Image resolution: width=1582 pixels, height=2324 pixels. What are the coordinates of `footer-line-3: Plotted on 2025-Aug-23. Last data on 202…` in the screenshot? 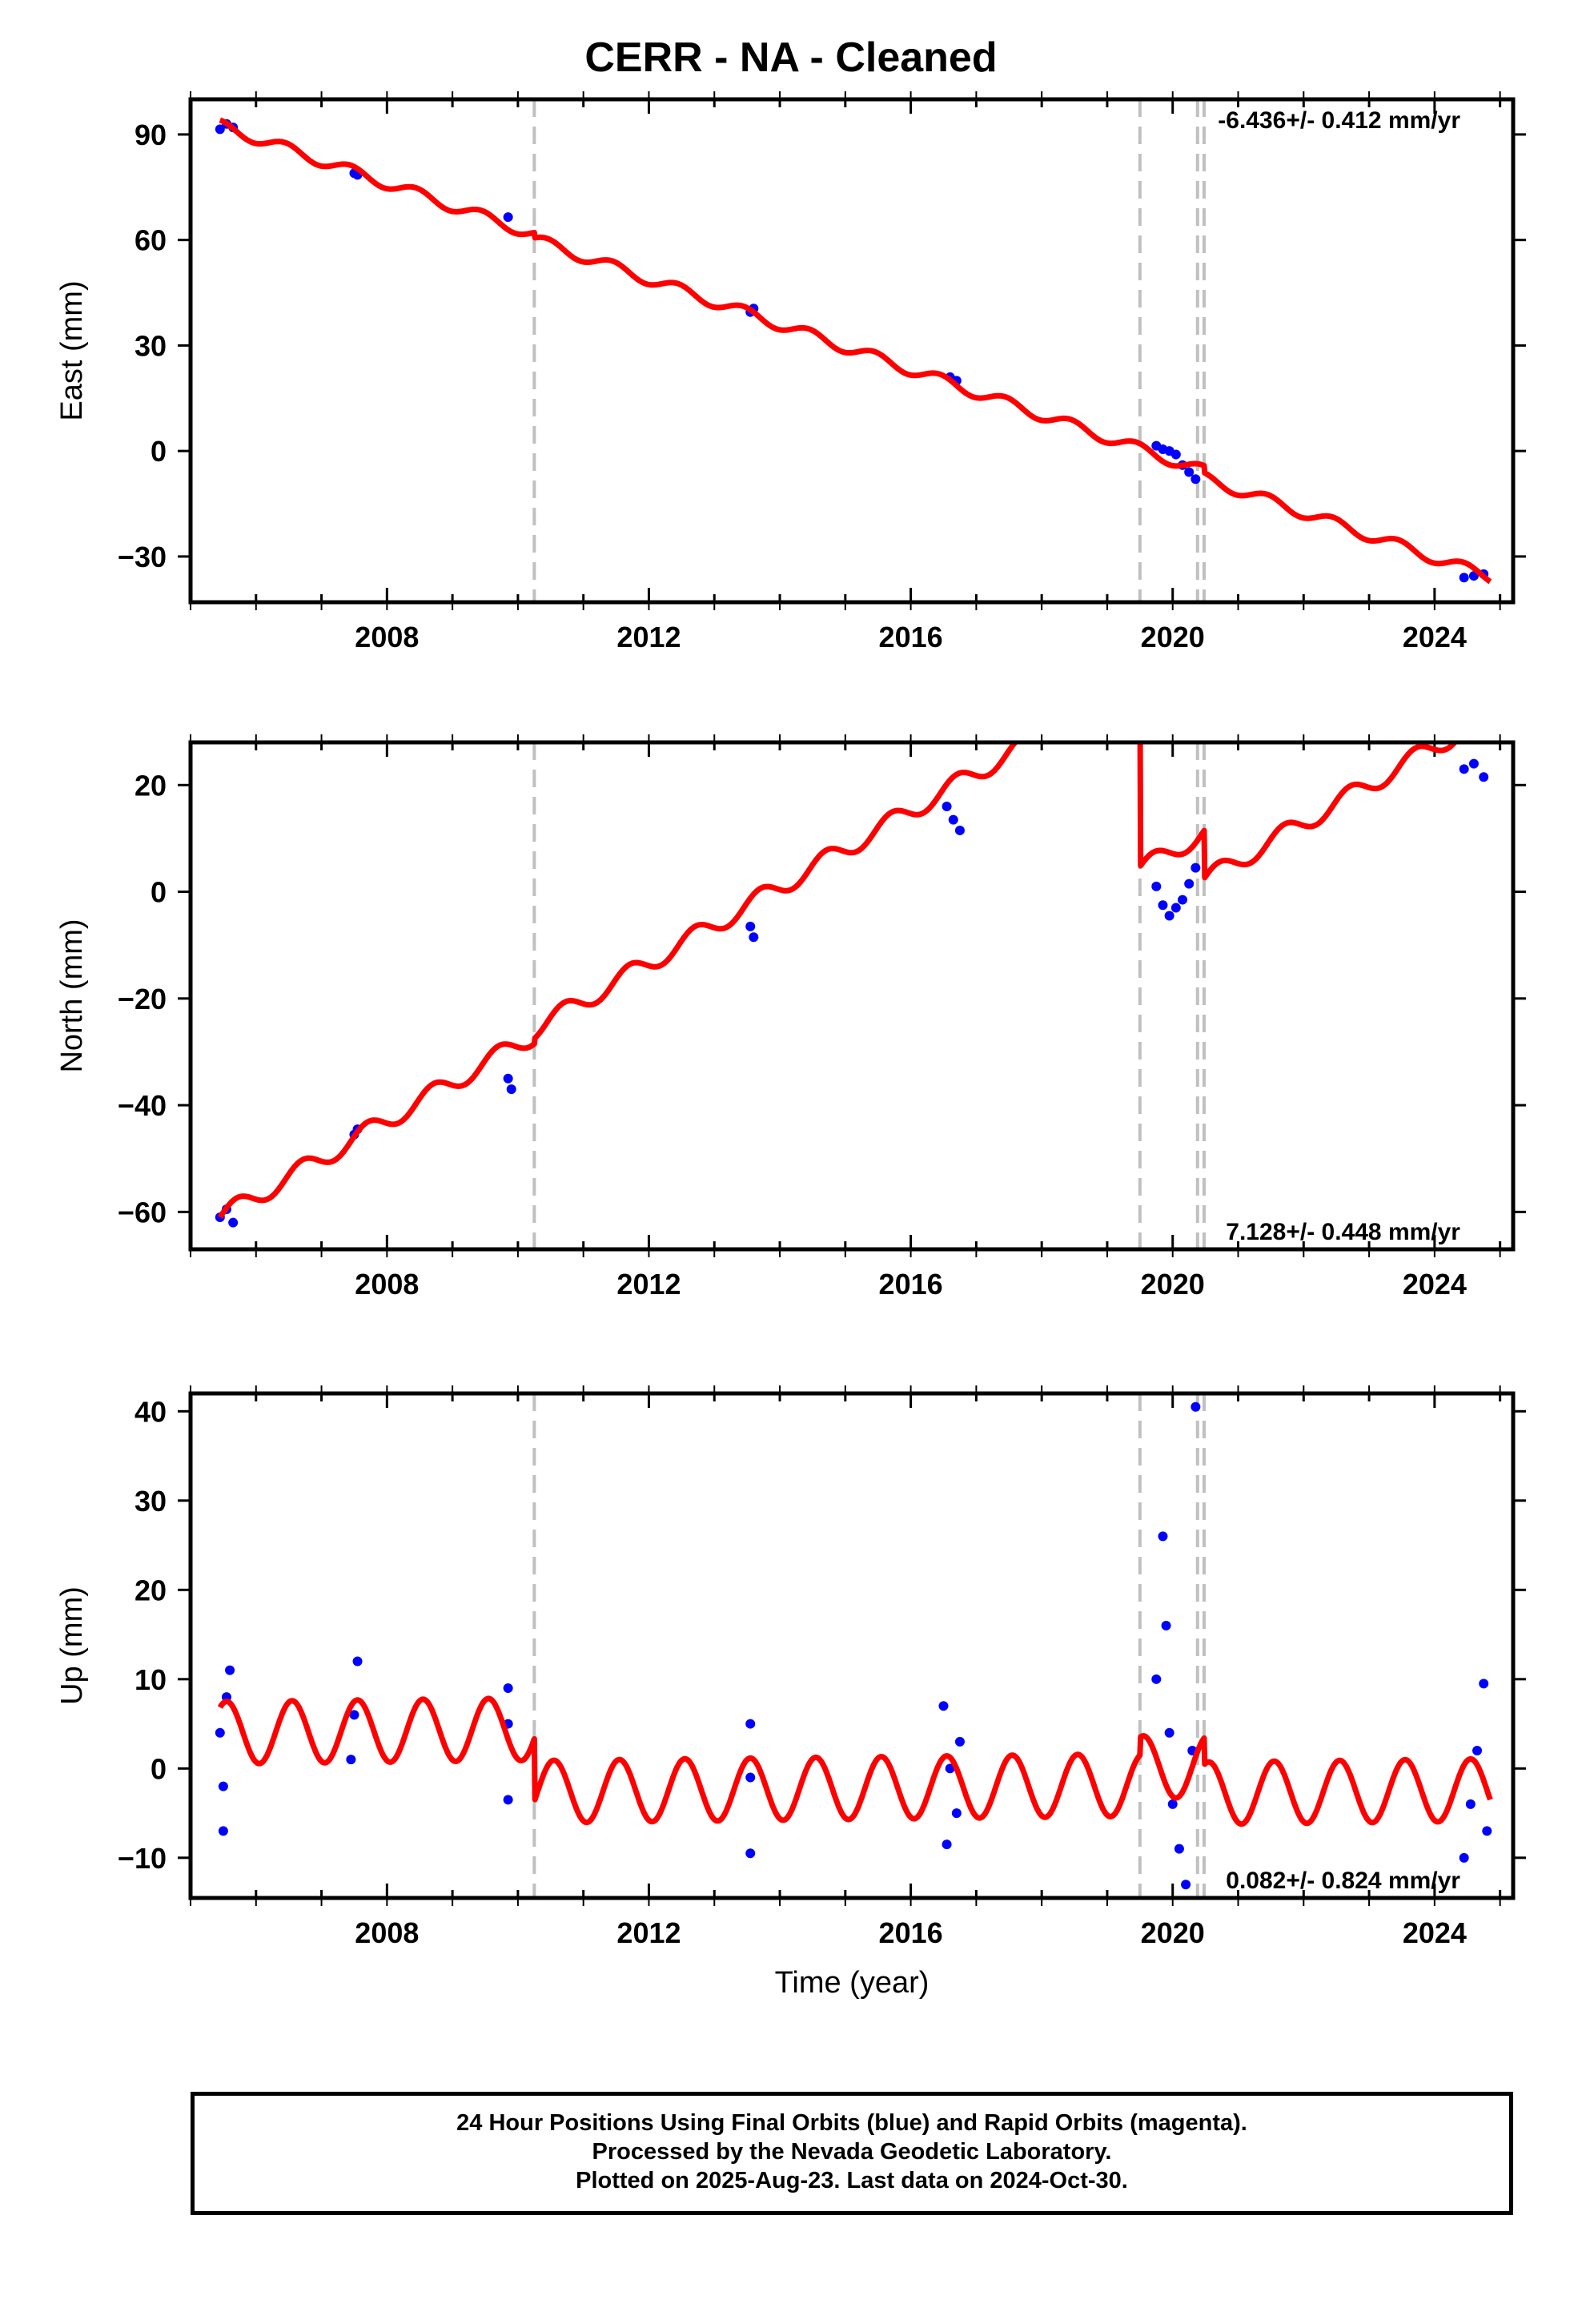 It's located at (852, 2180).